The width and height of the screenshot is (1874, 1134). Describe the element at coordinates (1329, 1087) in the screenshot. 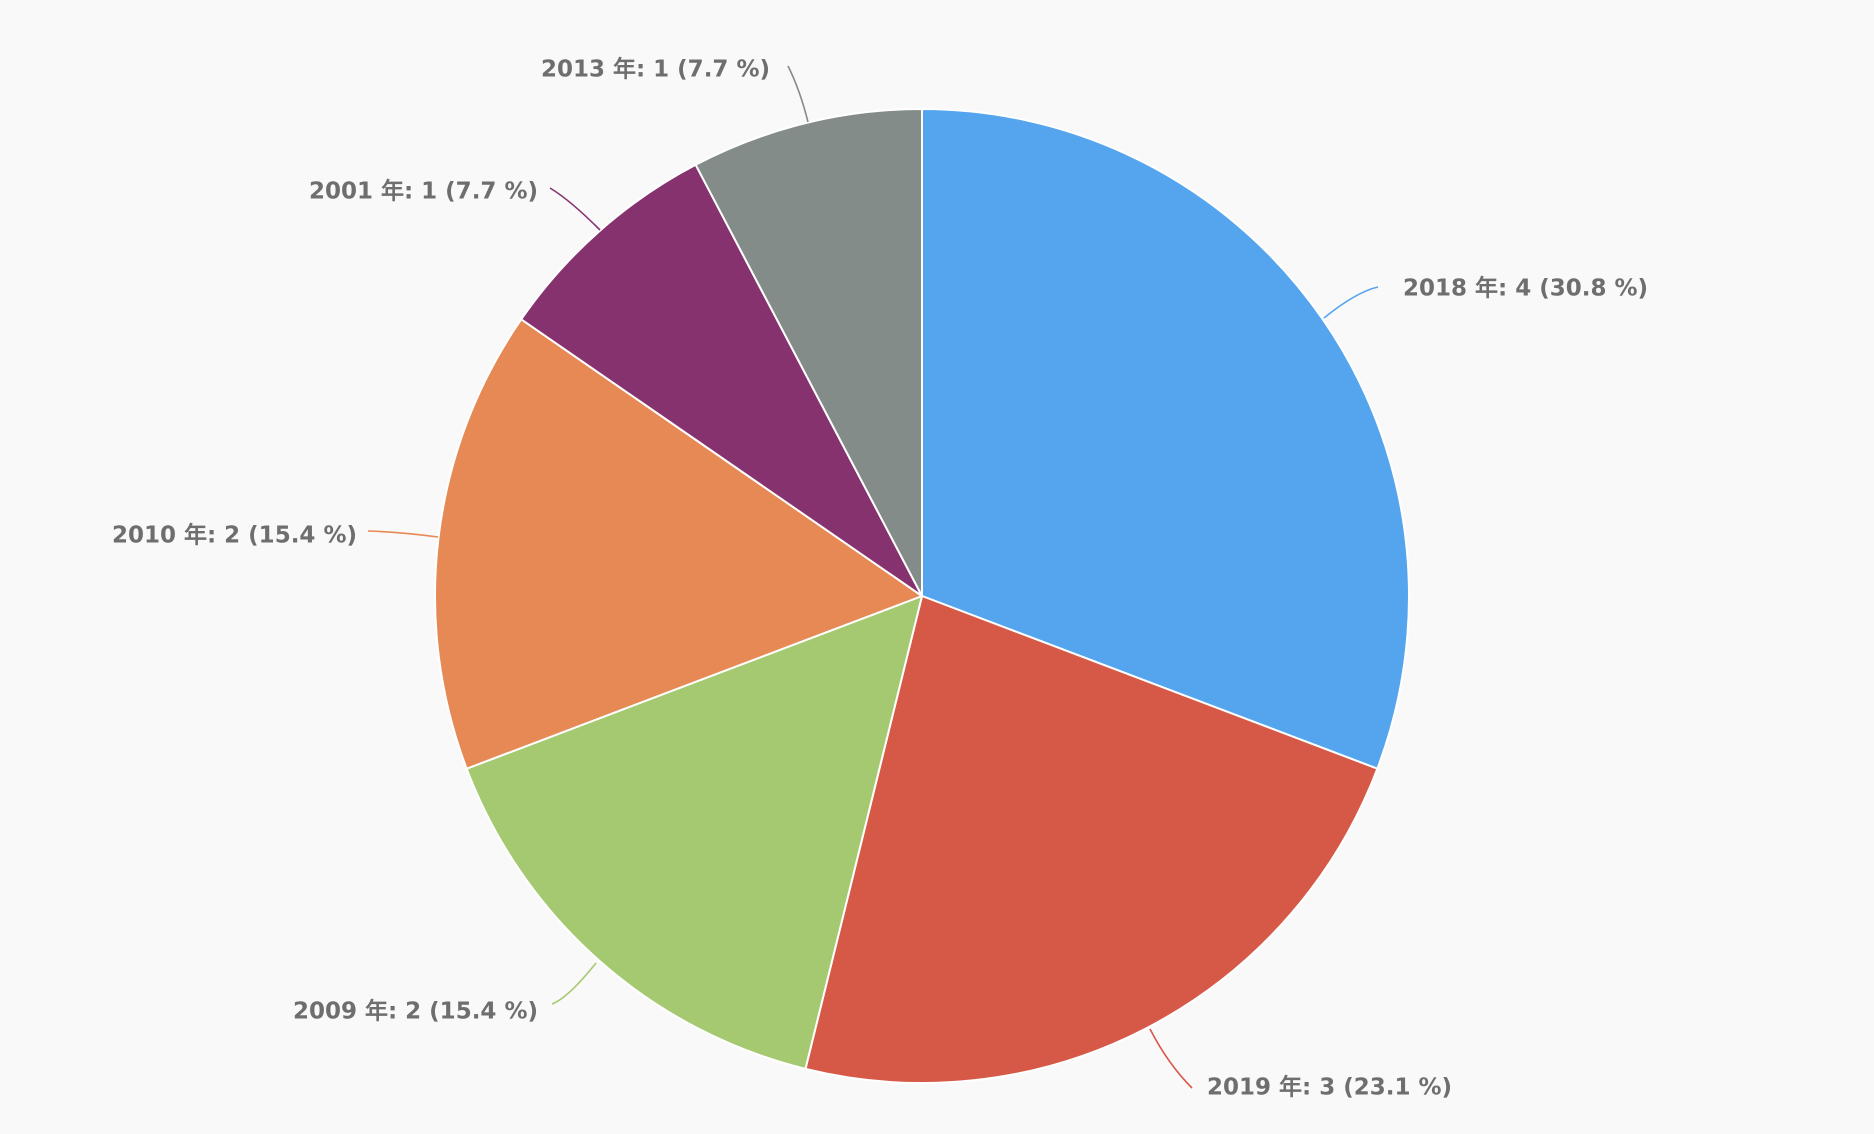

I see `slice-label-2019: 2019 年: 3 (23.1 %)` at that location.